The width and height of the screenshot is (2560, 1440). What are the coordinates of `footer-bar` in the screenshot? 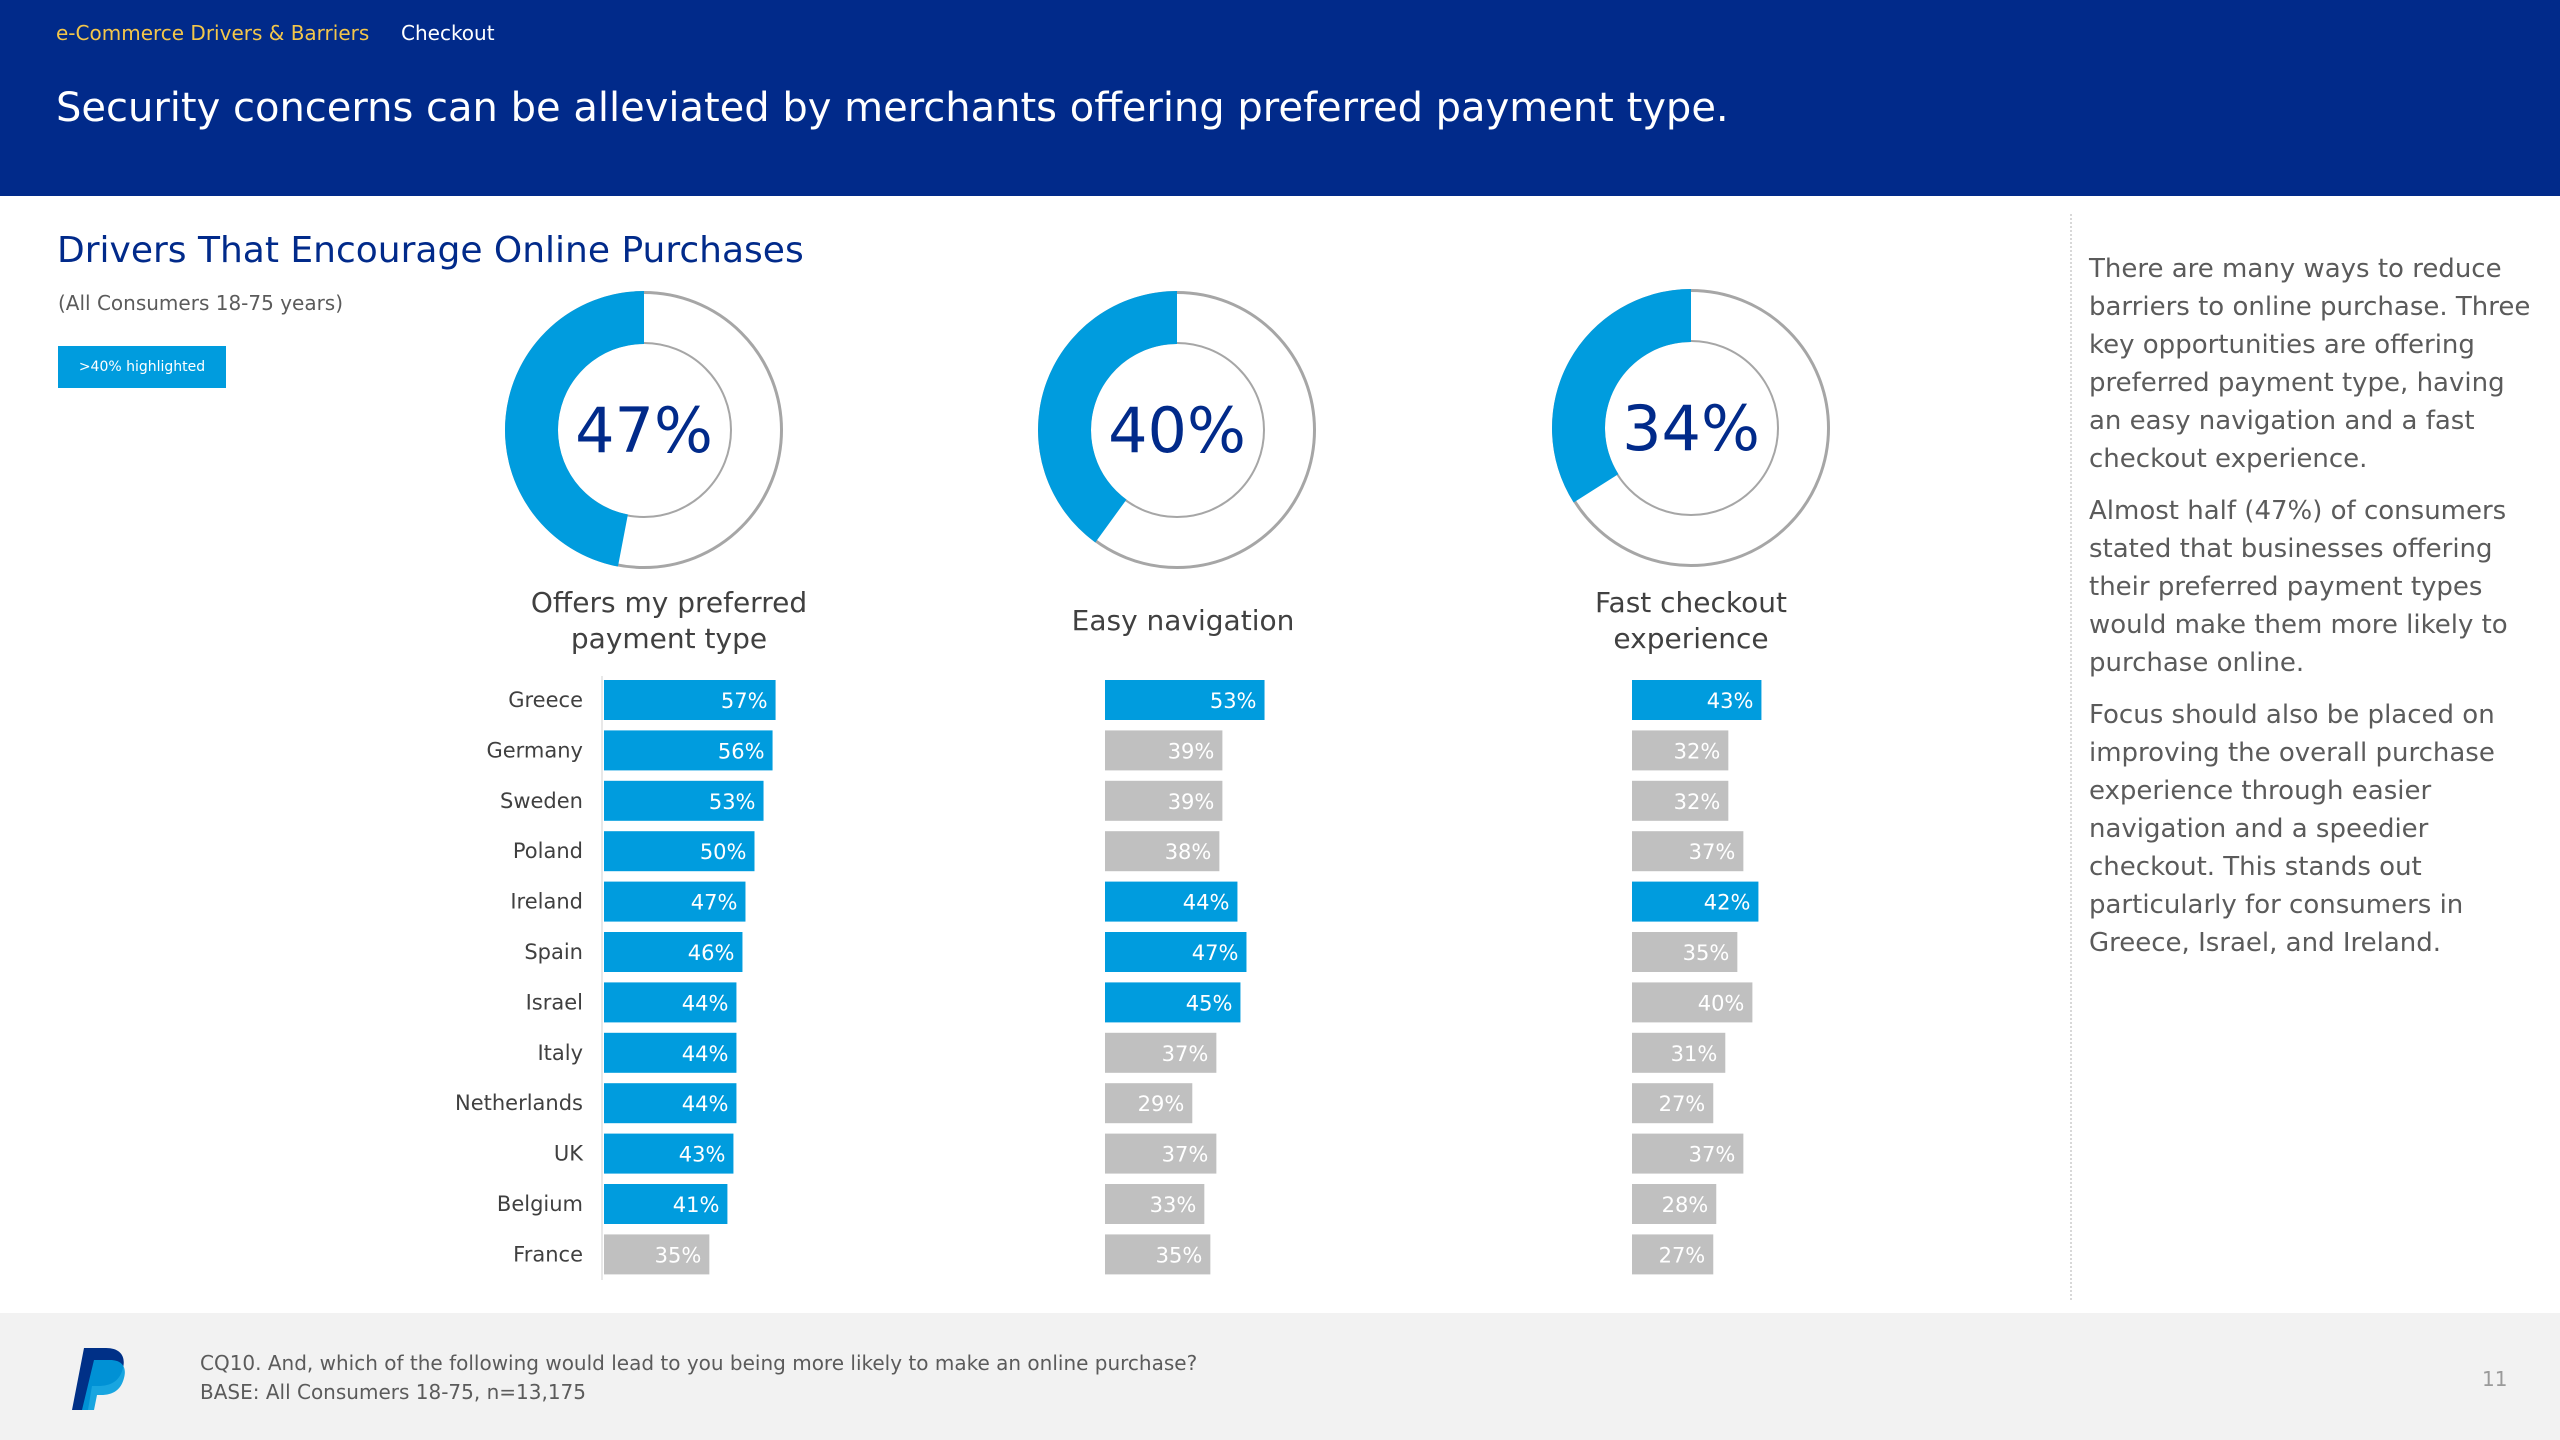 It's located at (1280, 1376).